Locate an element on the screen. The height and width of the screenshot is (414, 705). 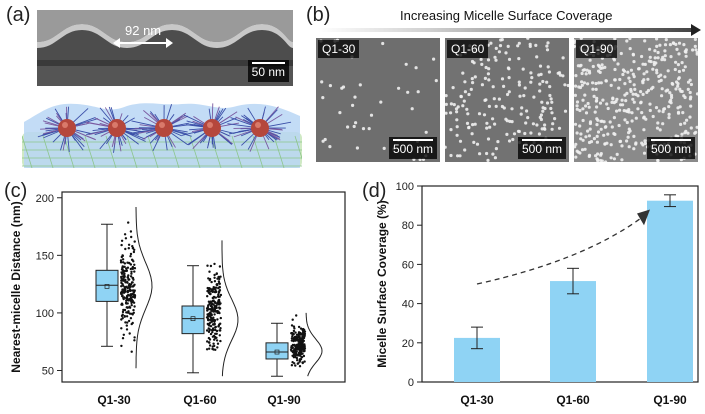
trend-arrow is located at coordinates (559, 250).